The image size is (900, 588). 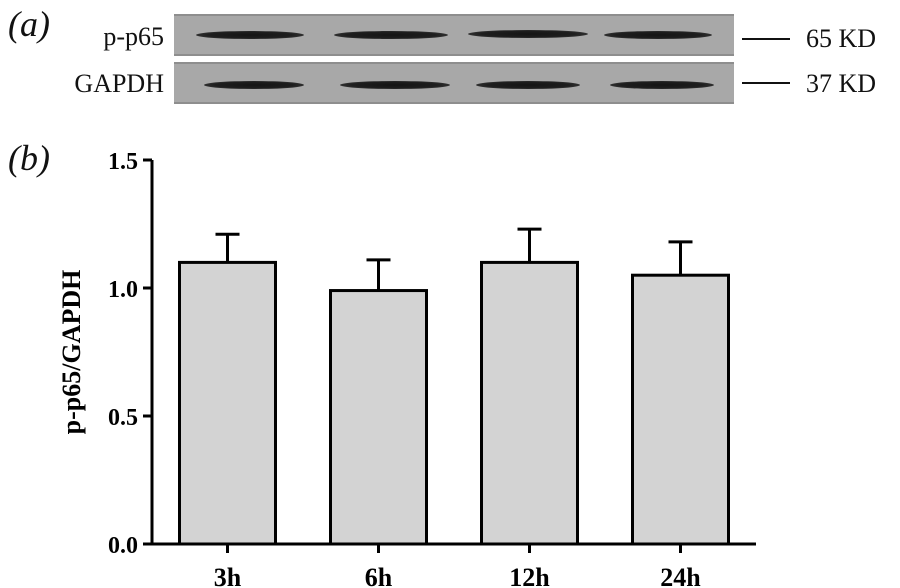 What do you see at coordinates (29, 158) in the screenshot?
I see `panel-b-label: (b)` at bounding box center [29, 158].